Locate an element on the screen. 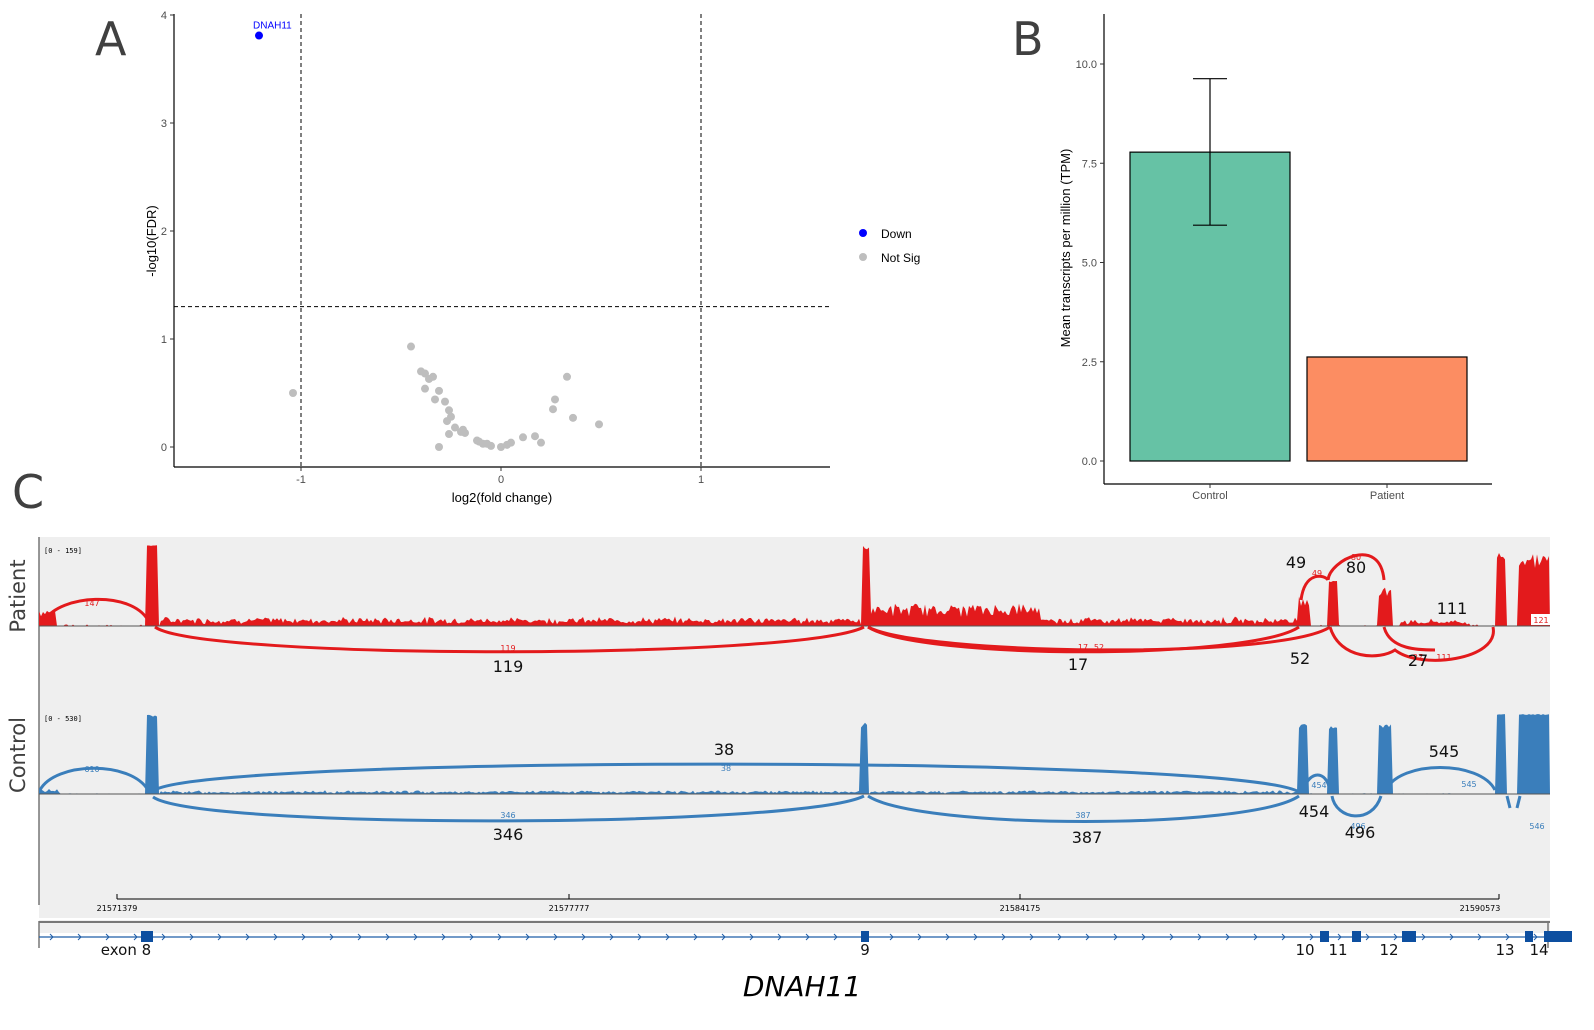 This screenshot has width=1594, height=1030. control-range-label: [0 - 530] is located at coordinates (63, 719).